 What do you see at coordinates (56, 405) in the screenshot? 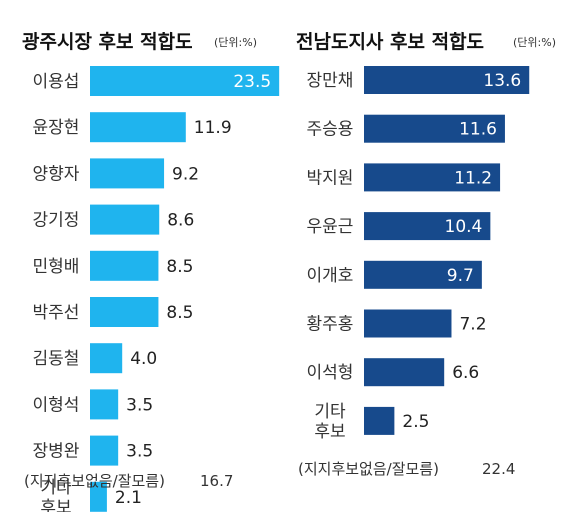
I see `chart1-category-label-8: 이형석` at bounding box center [56, 405].